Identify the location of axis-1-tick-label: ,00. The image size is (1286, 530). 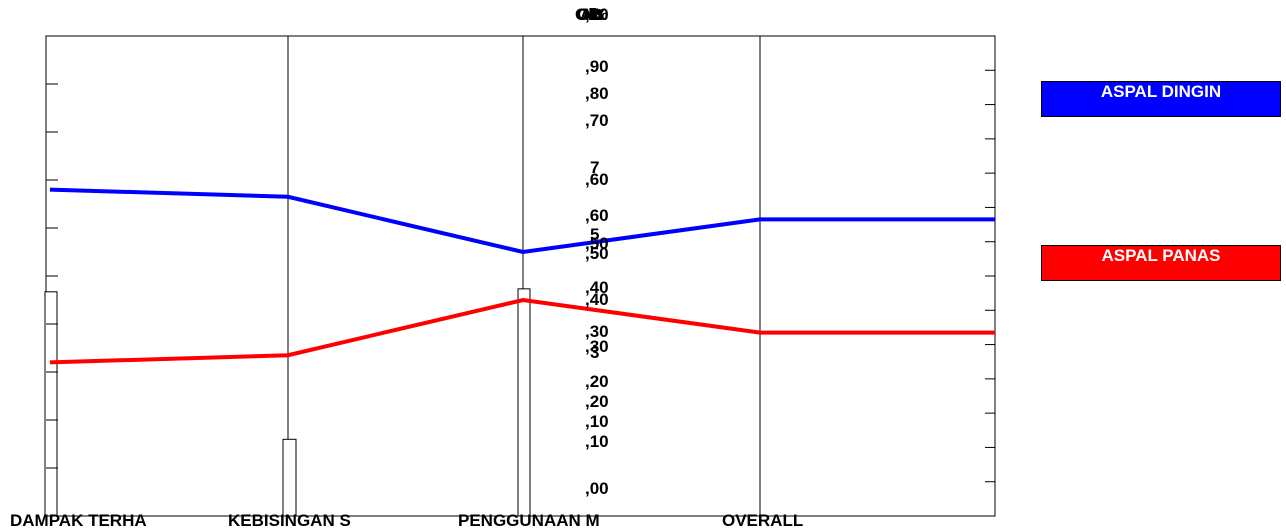
(597, 488).